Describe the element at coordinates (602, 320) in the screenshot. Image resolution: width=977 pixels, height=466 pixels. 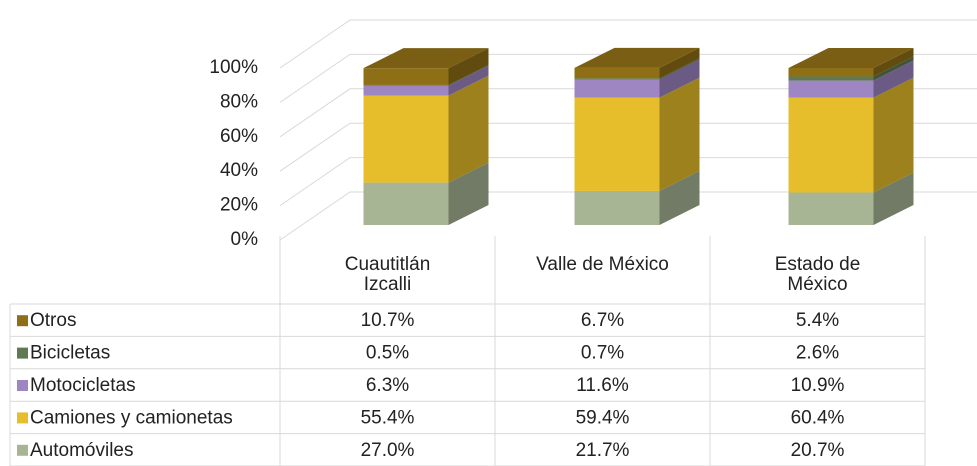
I see `value-label: 6.7%` at that location.